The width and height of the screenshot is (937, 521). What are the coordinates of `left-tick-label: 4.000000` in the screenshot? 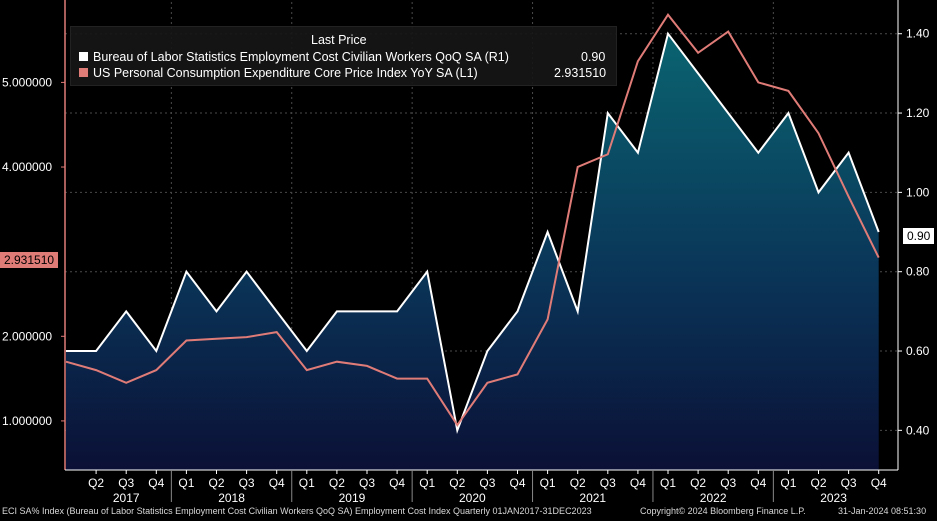 It's located at (27, 167).